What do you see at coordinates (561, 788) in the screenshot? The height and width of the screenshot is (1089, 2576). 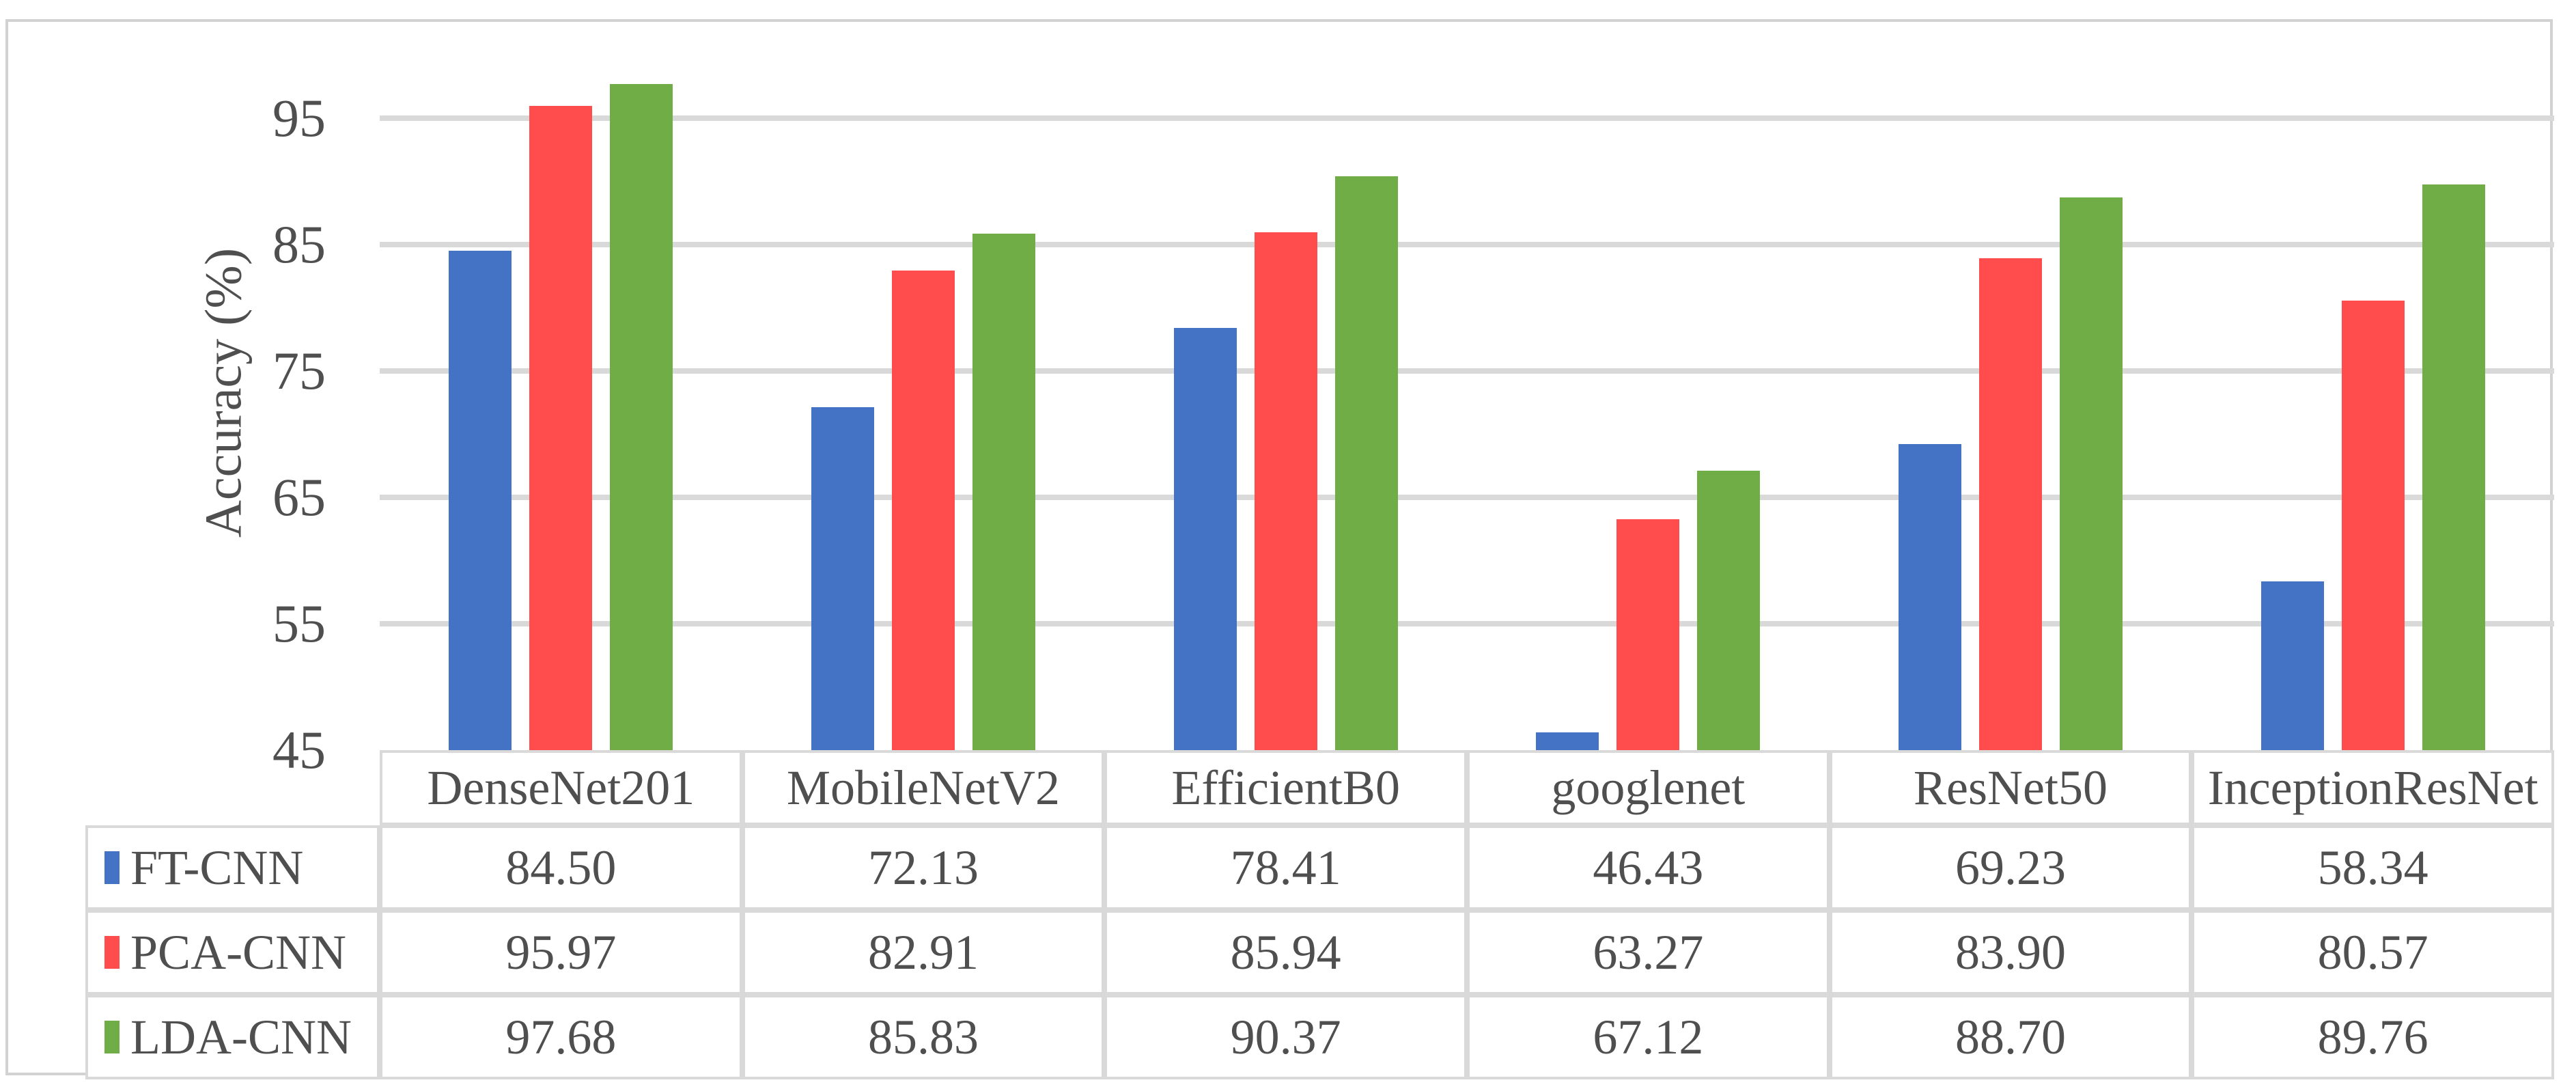 I see `table-header-DenseNet201: DenseNet201` at bounding box center [561, 788].